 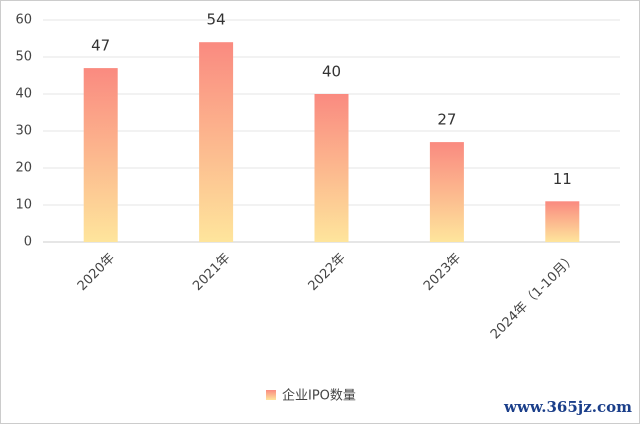 What do you see at coordinates (100, 46) in the screenshot?
I see `value-label: 47` at bounding box center [100, 46].